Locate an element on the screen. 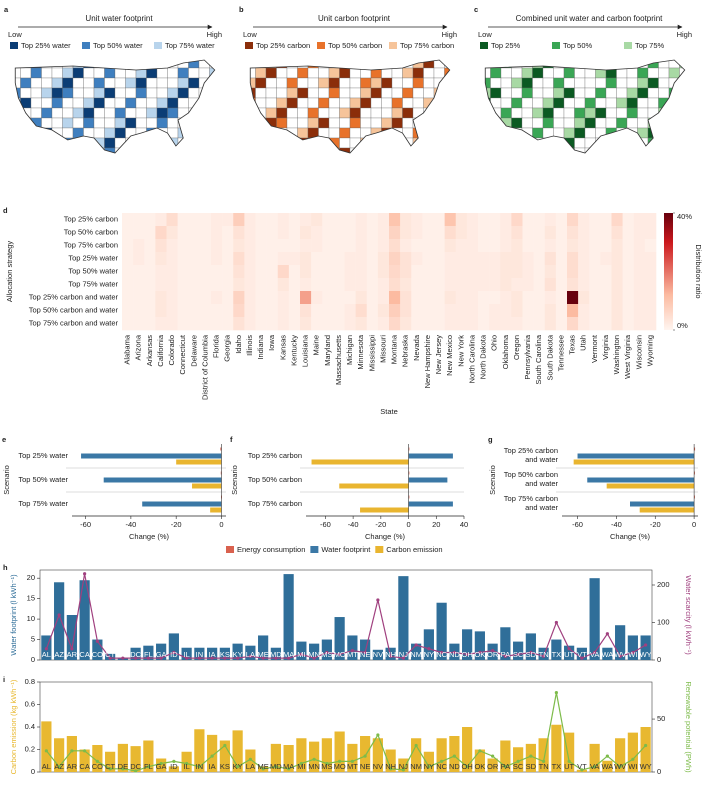 The width and height of the screenshot is (706, 786). x-tick-label: Arizona is located at coordinates (138, 347).